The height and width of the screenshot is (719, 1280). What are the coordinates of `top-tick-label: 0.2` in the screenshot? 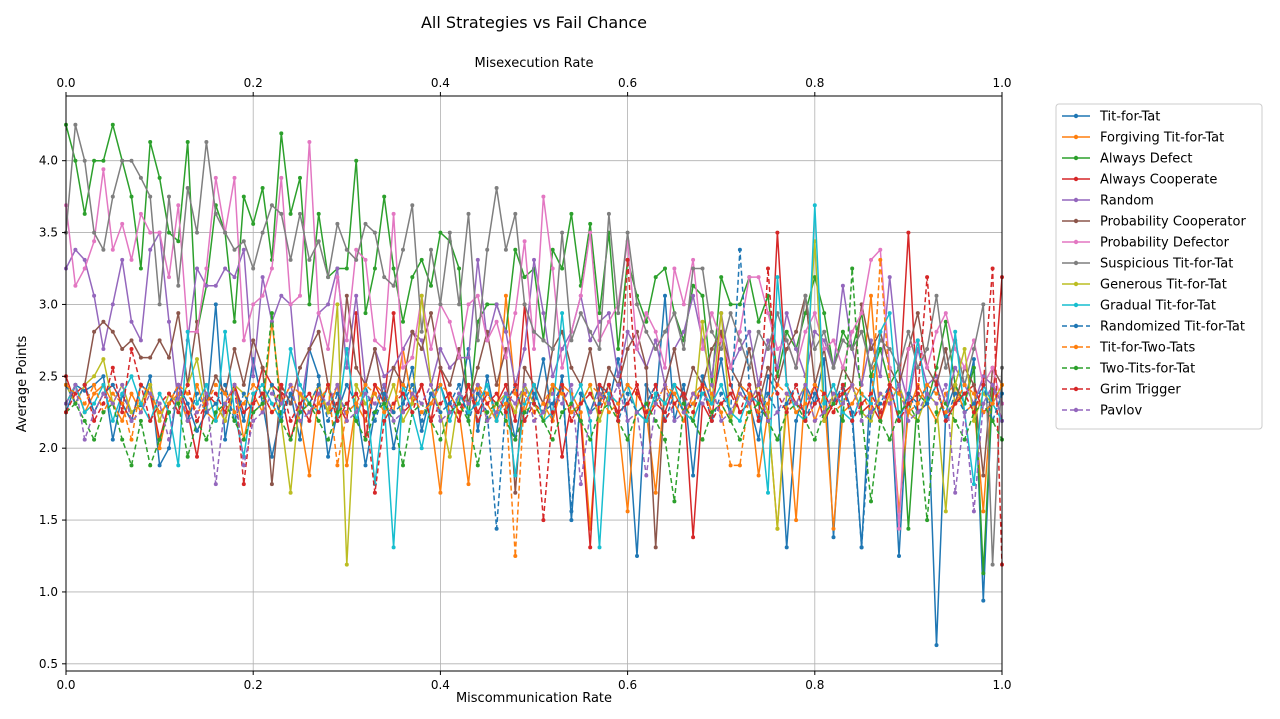 It's located at (253, 83).